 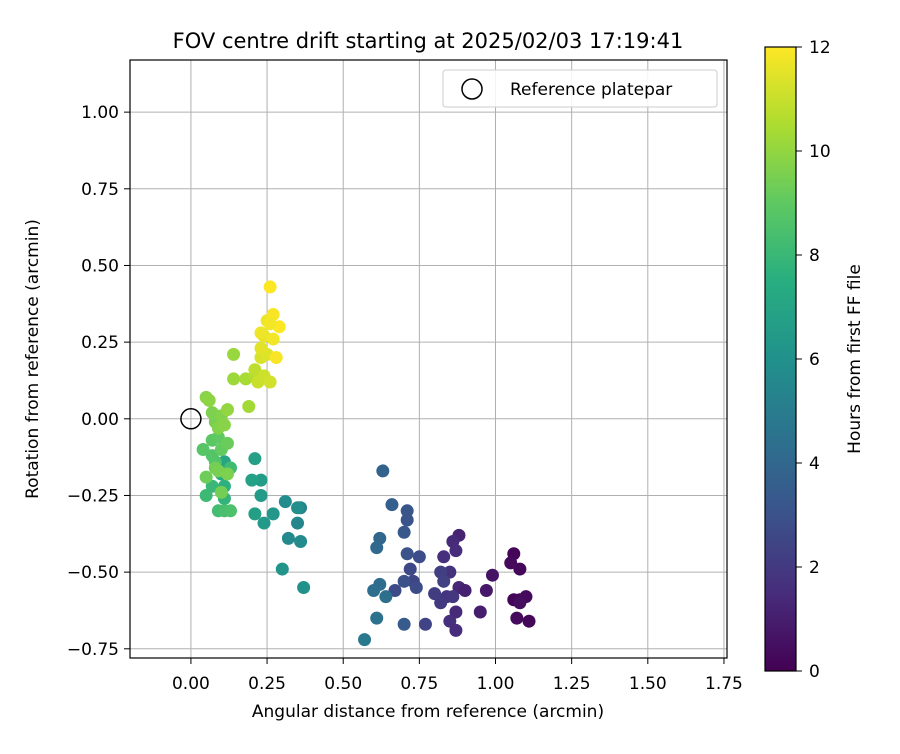 I want to click on colorbar-gradient, so click(x=780, y=359).